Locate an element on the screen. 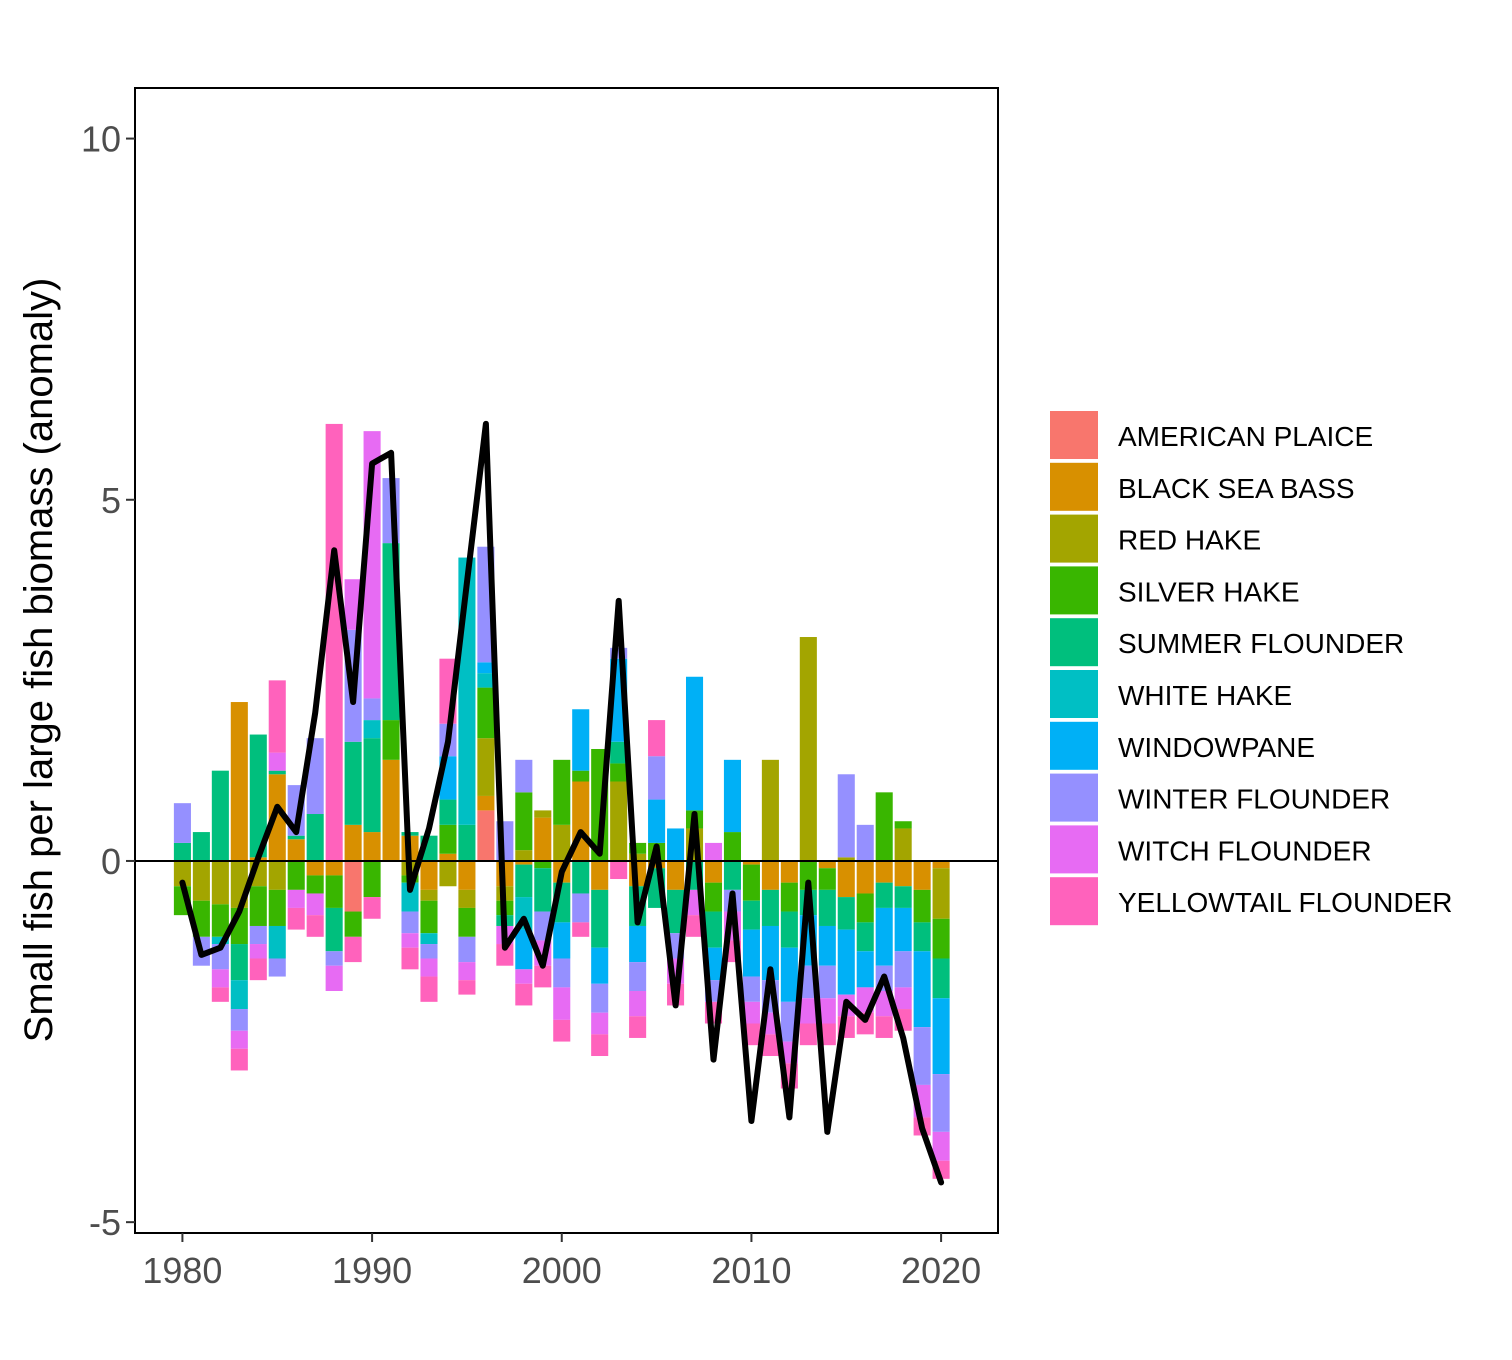 This screenshot has width=1512, height=1360. bar-white-hake-1993 is located at coordinates (429, 939).